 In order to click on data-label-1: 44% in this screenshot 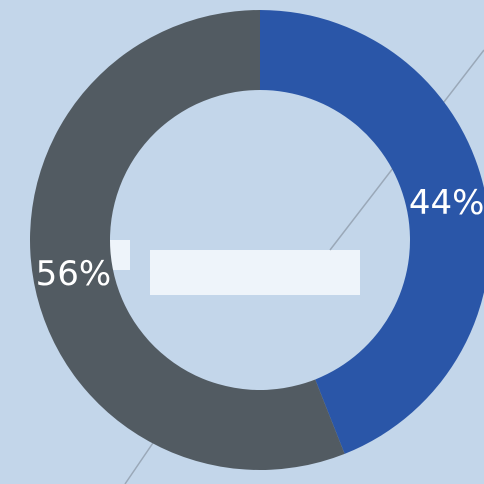, I will do `click(446, 203)`.